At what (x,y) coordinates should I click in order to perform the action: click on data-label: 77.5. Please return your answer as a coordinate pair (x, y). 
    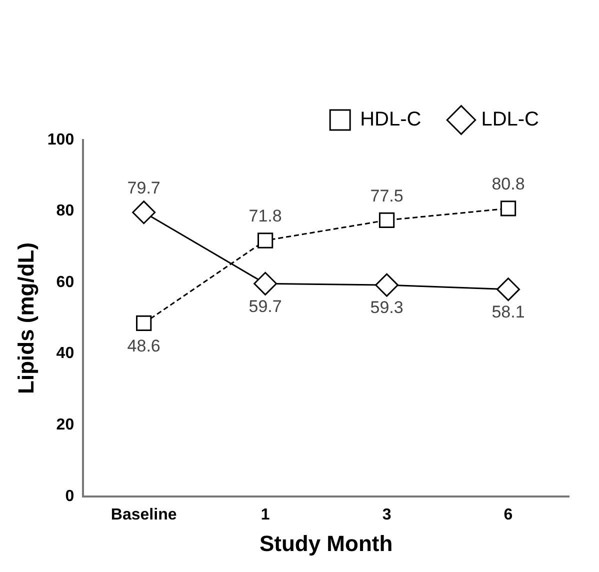
    Looking at the image, I should click on (387, 196).